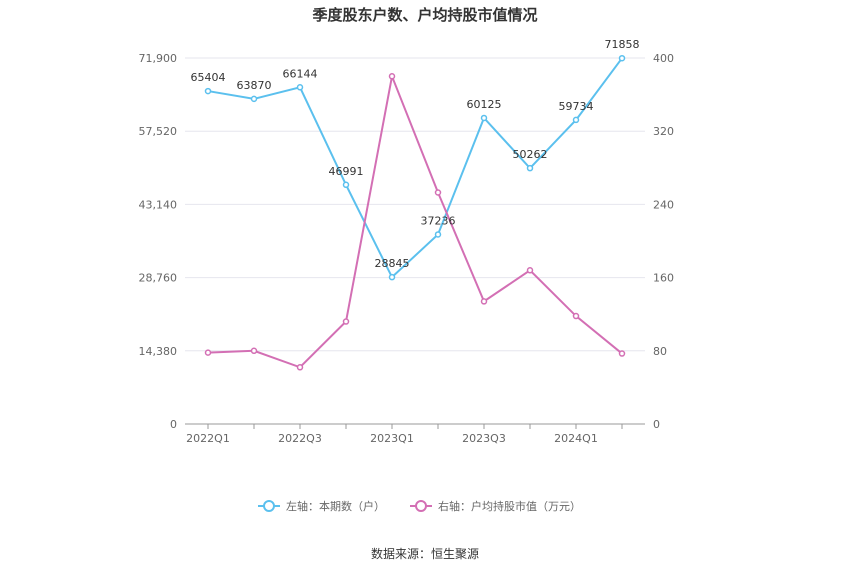  What do you see at coordinates (663, 204) in the screenshot?
I see `right-axis-tick-label: 240` at bounding box center [663, 204].